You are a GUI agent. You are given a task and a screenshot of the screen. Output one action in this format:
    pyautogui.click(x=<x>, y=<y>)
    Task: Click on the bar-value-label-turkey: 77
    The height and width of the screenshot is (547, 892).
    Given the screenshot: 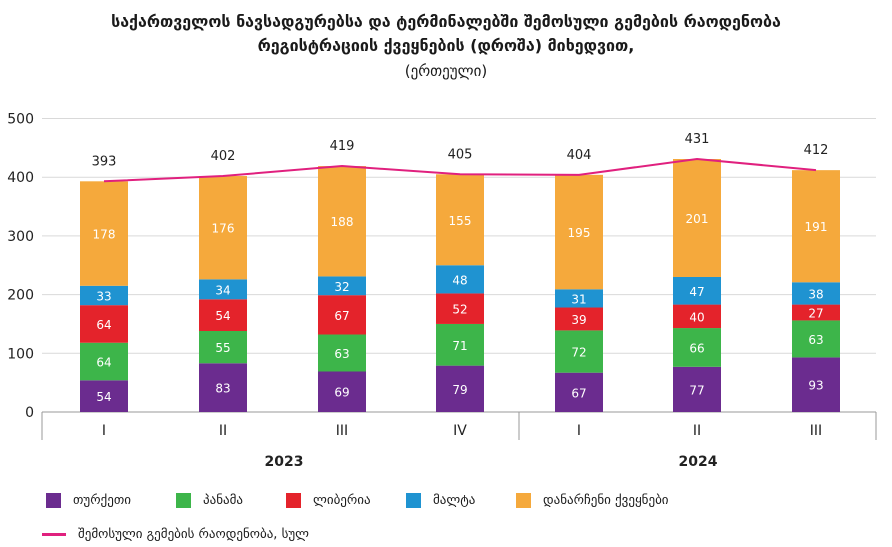 What is the action you would take?
    pyautogui.click(x=696, y=390)
    